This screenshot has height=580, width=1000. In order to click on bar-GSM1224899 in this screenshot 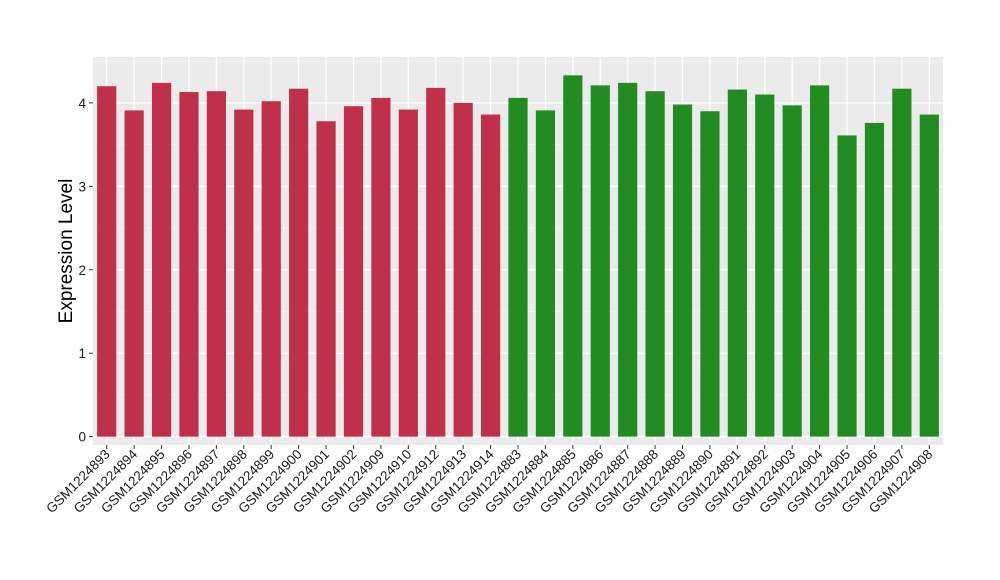, I will do `click(271, 269)`.